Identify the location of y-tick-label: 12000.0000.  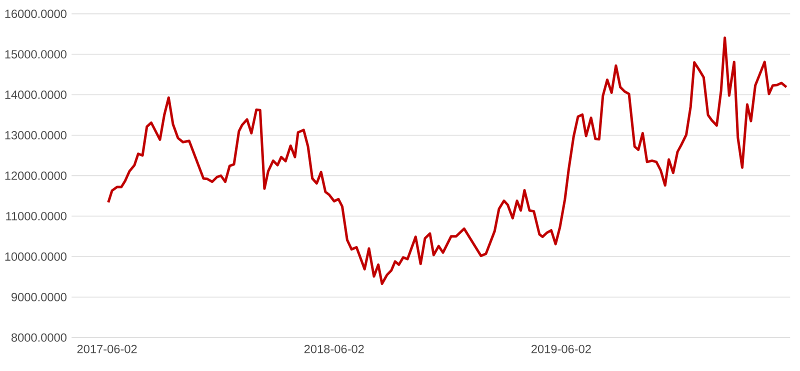
(35, 175).